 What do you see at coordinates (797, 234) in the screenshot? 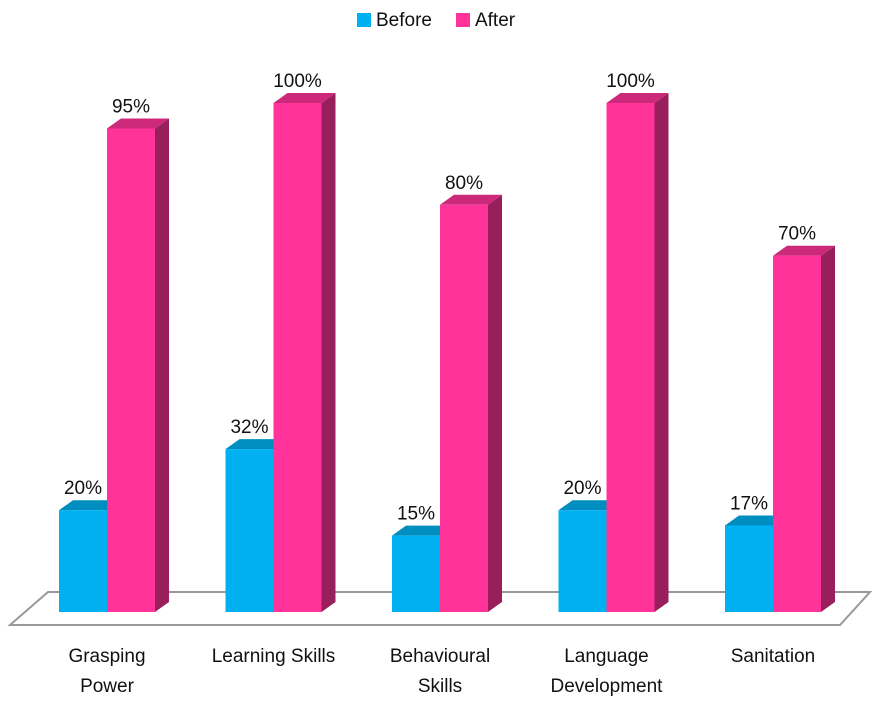
I see `data-label: 70%` at bounding box center [797, 234].